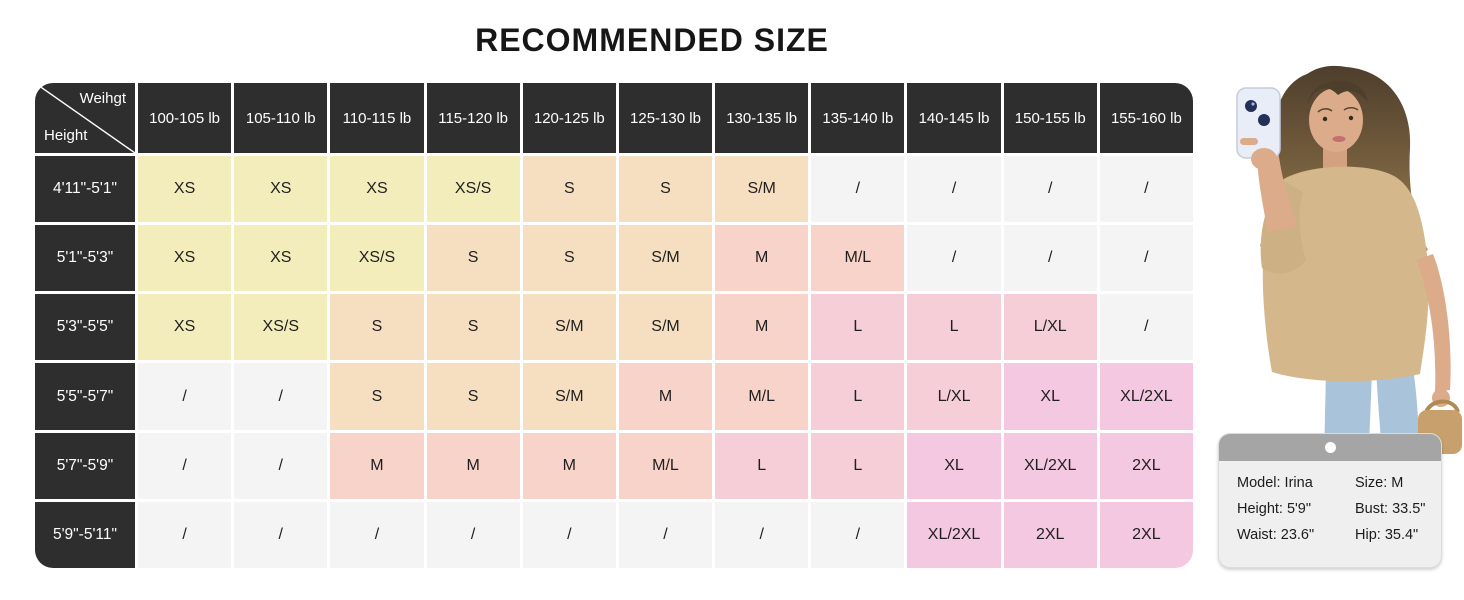 The height and width of the screenshot is (600, 1464). Describe the element at coordinates (1330, 447) in the screenshot. I see `card-header-bar` at that location.